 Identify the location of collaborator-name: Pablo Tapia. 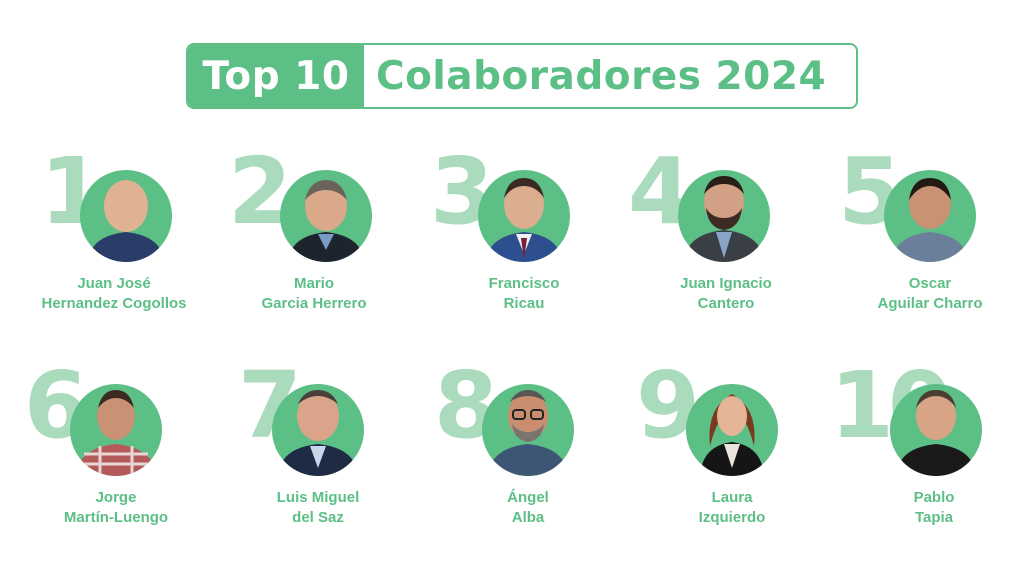
(934, 507).